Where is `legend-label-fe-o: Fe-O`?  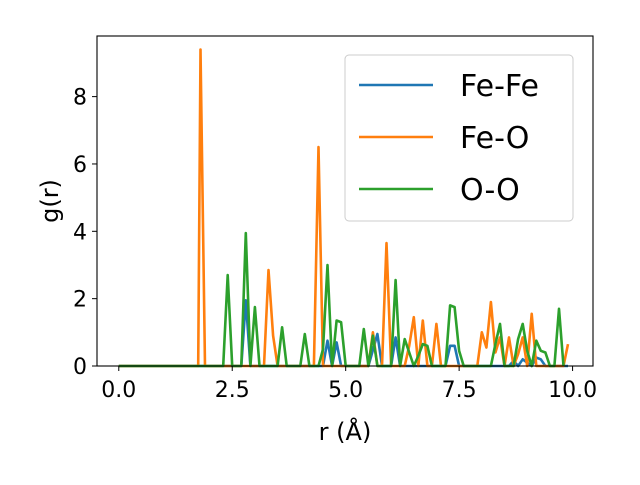
legend-label-fe-o: Fe-O is located at coordinates (494, 138).